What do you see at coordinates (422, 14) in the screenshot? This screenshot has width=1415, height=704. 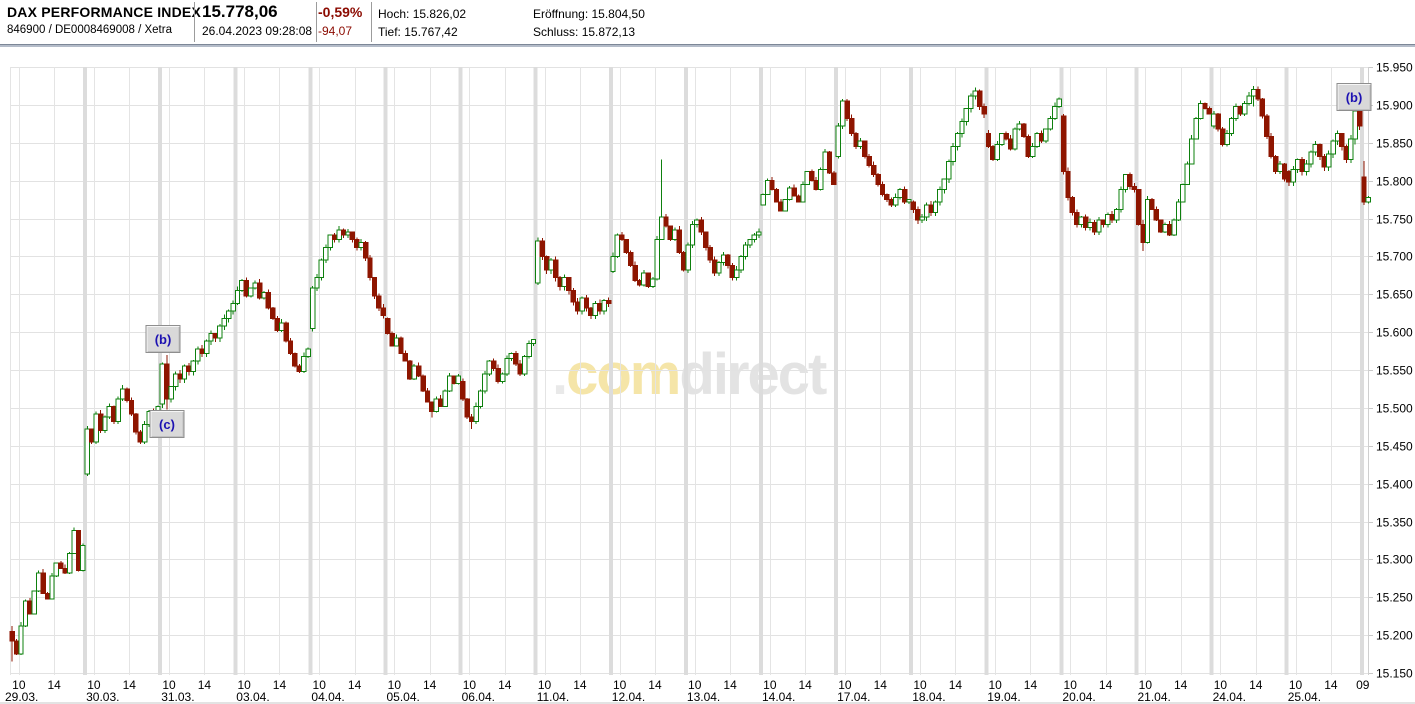 I see `stat-hoch: Hoch: 15.826,02` at bounding box center [422, 14].